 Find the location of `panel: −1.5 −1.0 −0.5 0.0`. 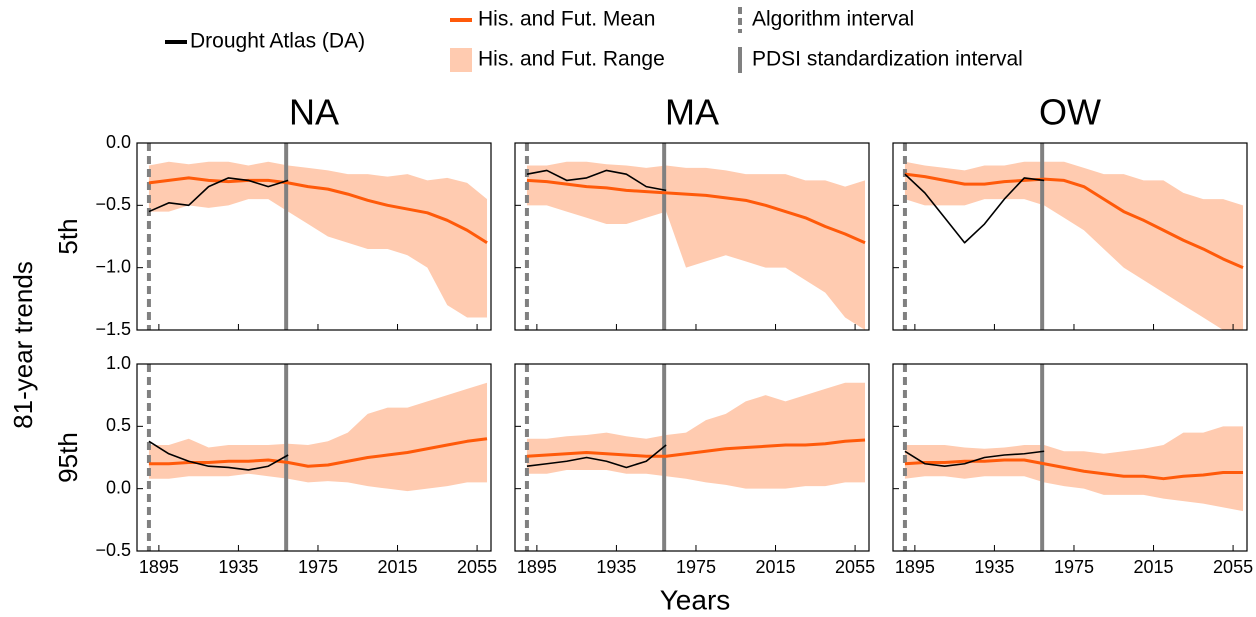

panel: −1.5 −1.0 −0.5 0.0 is located at coordinates (293, 235).